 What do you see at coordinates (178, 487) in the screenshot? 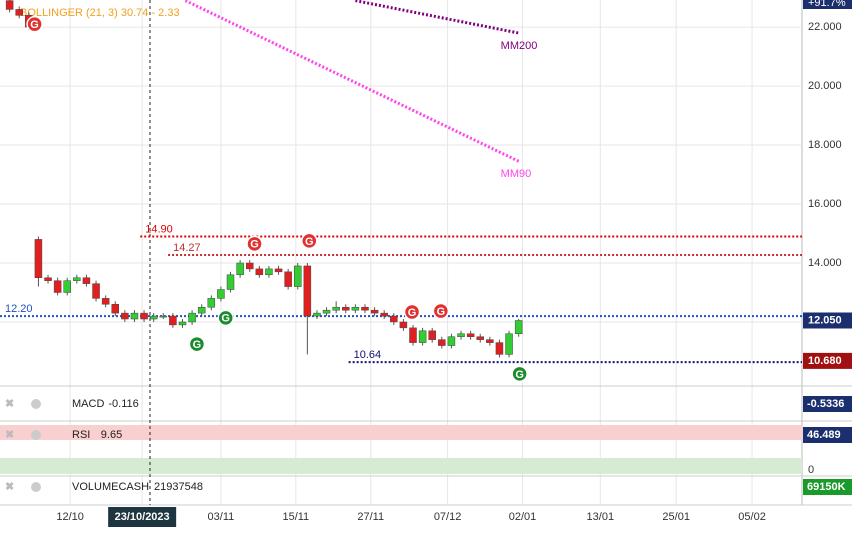
I see `panel-value: 21937548` at bounding box center [178, 487].